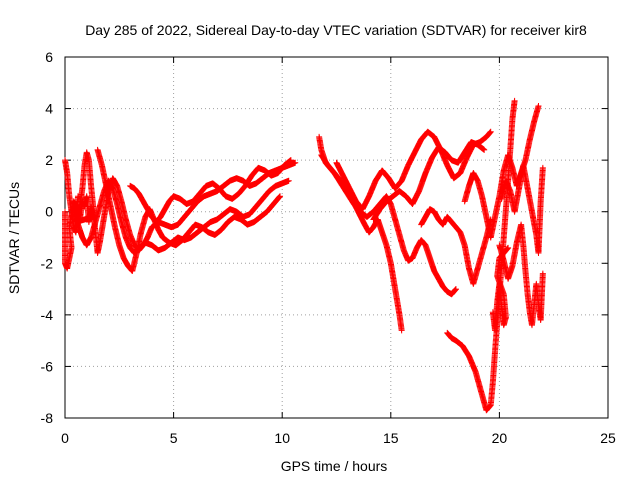 Image resolution: width=640 pixels, height=480 pixels. What do you see at coordinates (500, 438) in the screenshot?
I see `x-tick-label: 20` at bounding box center [500, 438].